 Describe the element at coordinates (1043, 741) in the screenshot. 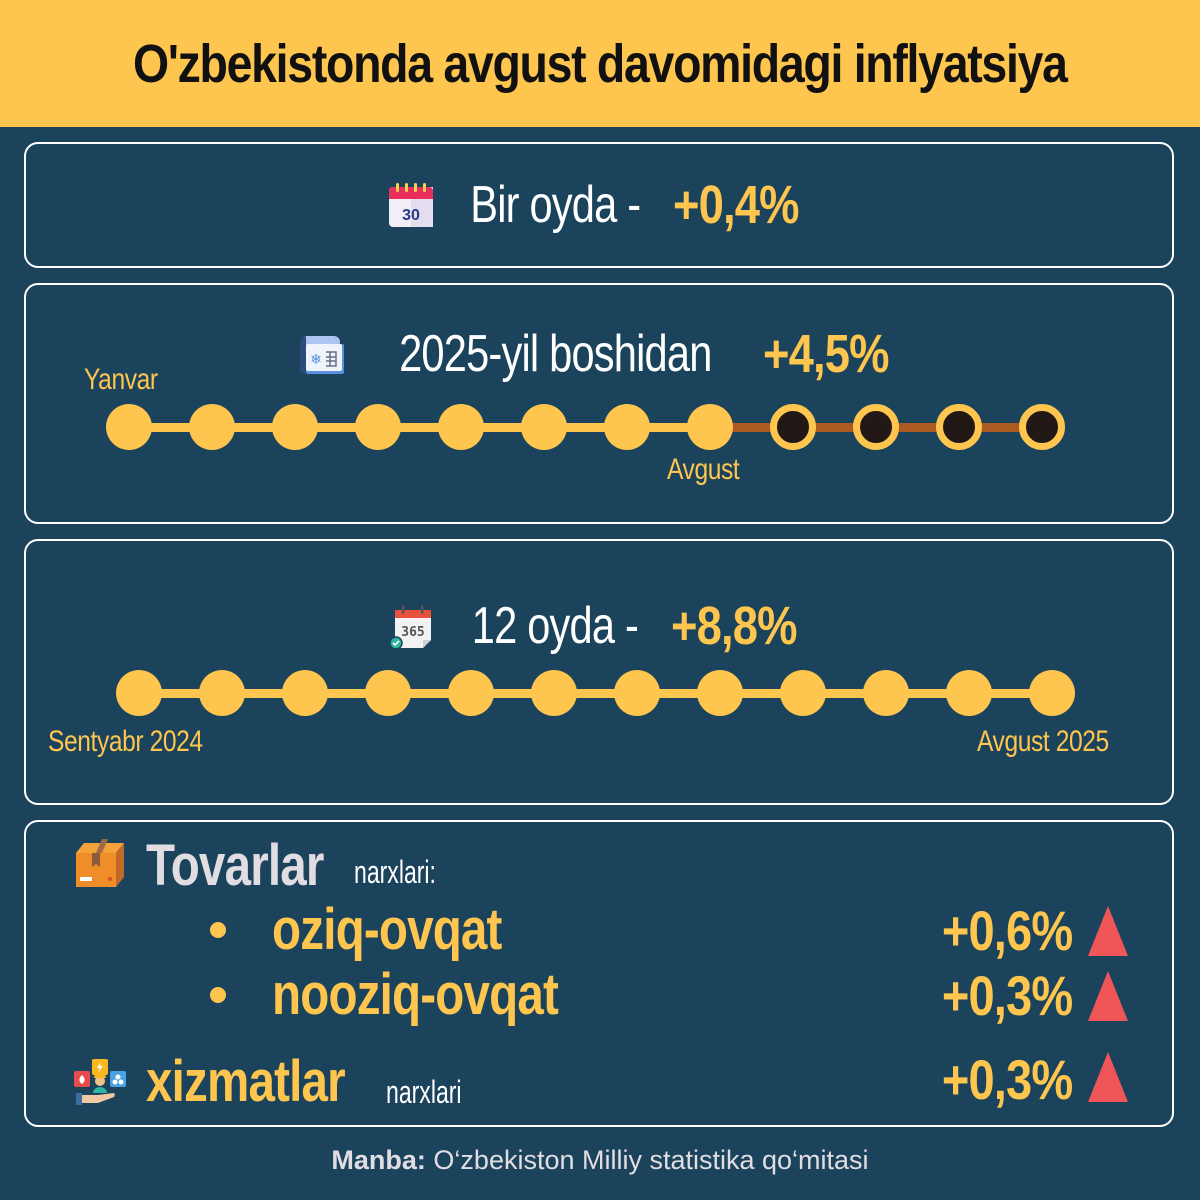

I see `annual-end-label: Avgust 2025` at that location.